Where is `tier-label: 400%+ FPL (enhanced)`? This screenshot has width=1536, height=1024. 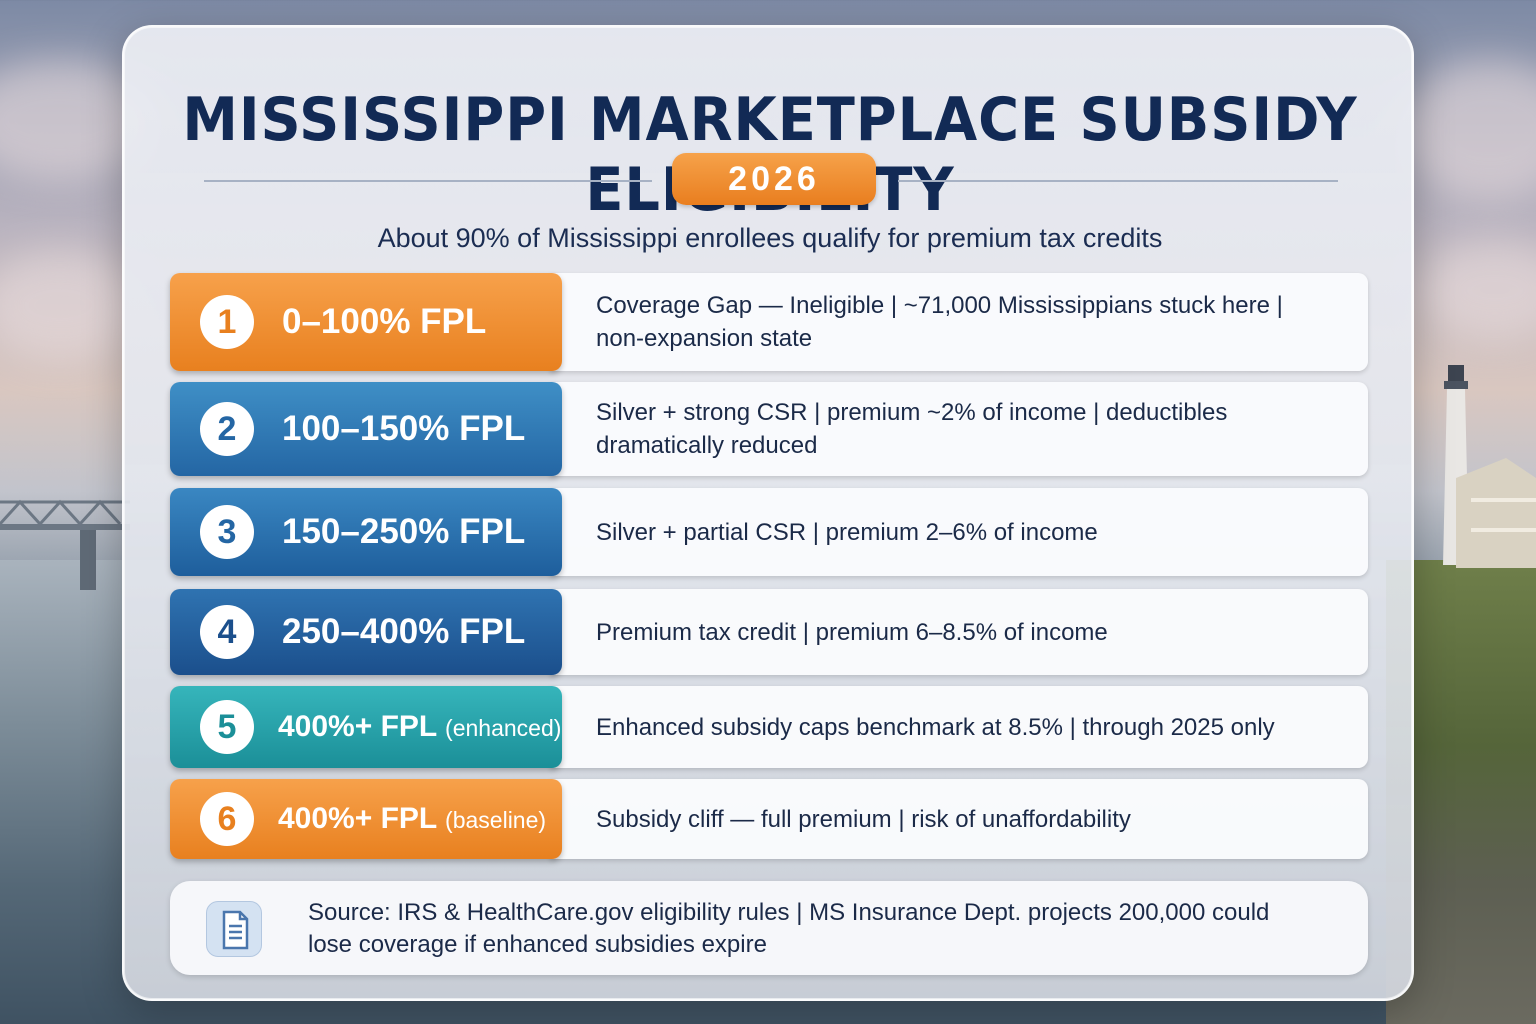 tier-label: 400%+ FPL (enhanced) is located at coordinates (419, 727).